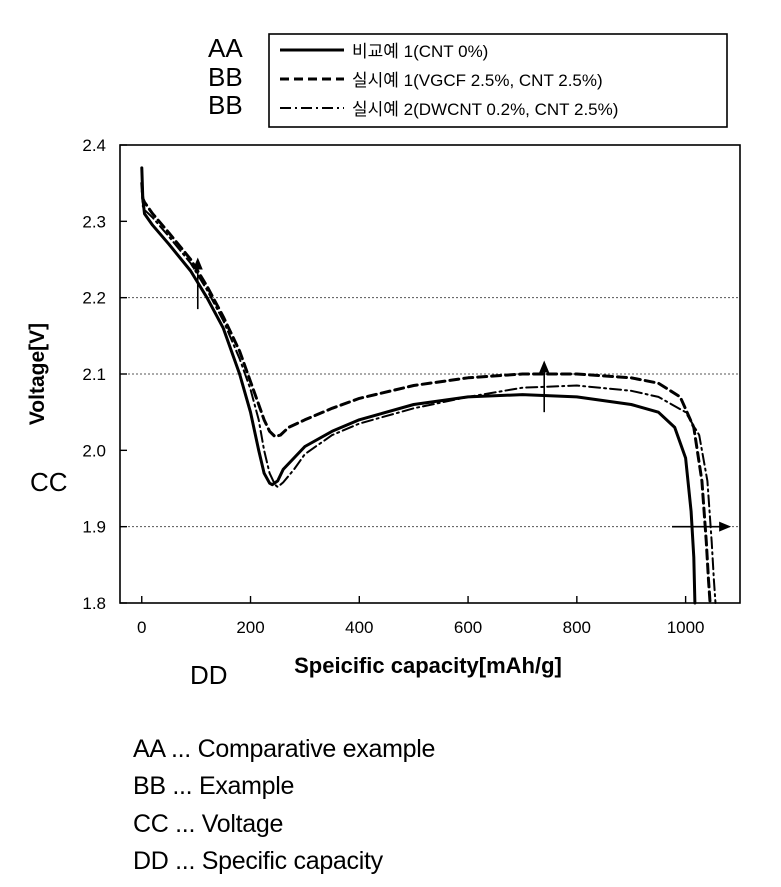 This screenshot has height=887, width=781. Describe the element at coordinates (94, 450) in the screenshot. I see `y-tick-label: 2.0` at that location.